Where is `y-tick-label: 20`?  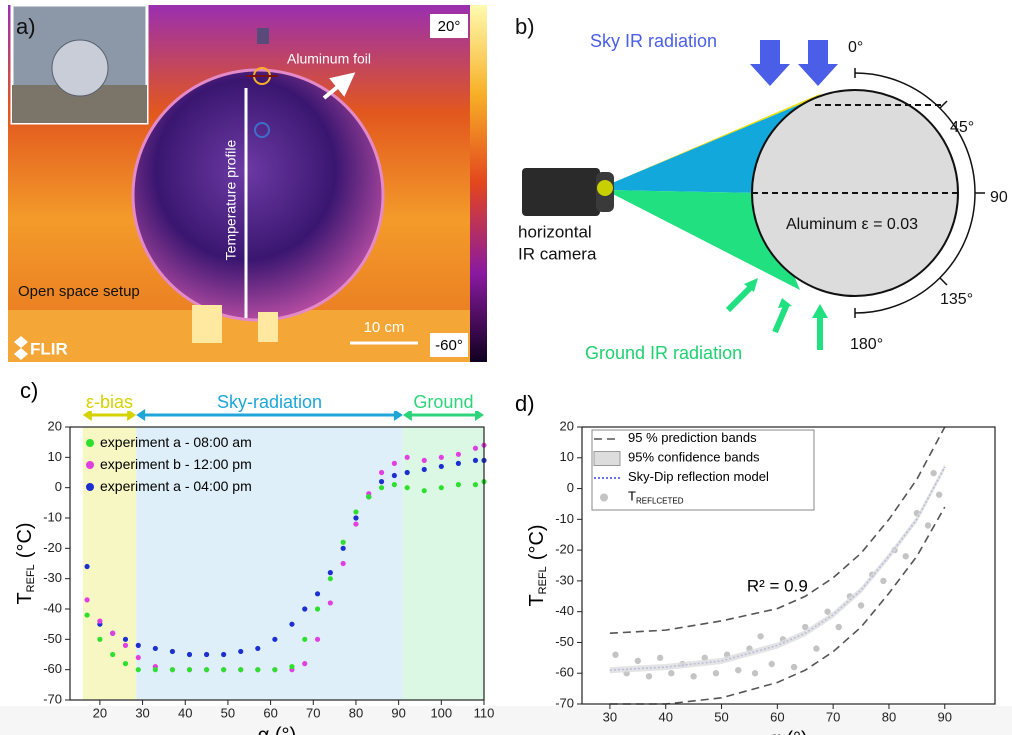 y-tick-label: 20 is located at coordinates (55, 425).